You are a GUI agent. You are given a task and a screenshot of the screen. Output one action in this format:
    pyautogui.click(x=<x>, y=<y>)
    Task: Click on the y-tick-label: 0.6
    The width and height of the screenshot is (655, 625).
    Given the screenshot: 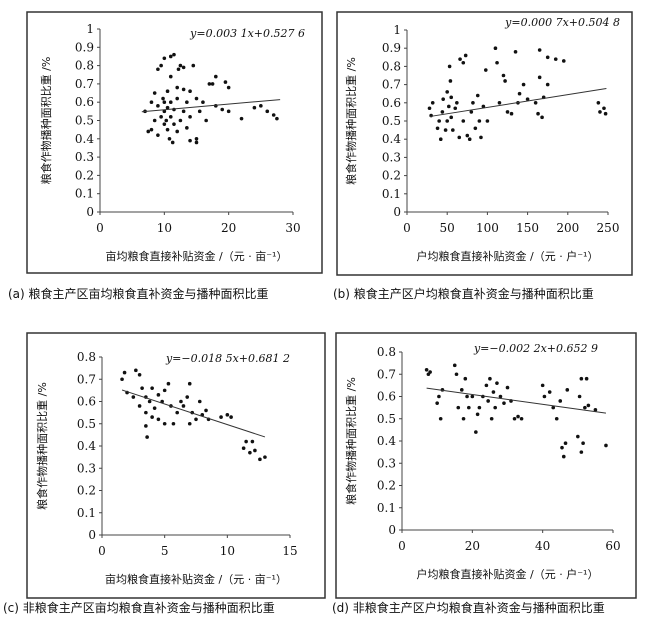 What is the action you would take?
    pyautogui.click(x=391, y=103)
    